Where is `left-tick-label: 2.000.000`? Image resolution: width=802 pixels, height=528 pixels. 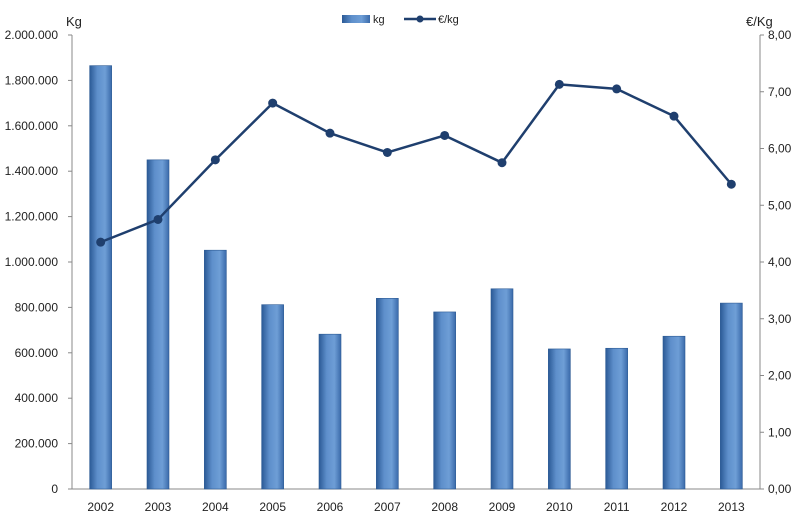
left-tick-label: 2.000.000 is located at coordinates (32, 35).